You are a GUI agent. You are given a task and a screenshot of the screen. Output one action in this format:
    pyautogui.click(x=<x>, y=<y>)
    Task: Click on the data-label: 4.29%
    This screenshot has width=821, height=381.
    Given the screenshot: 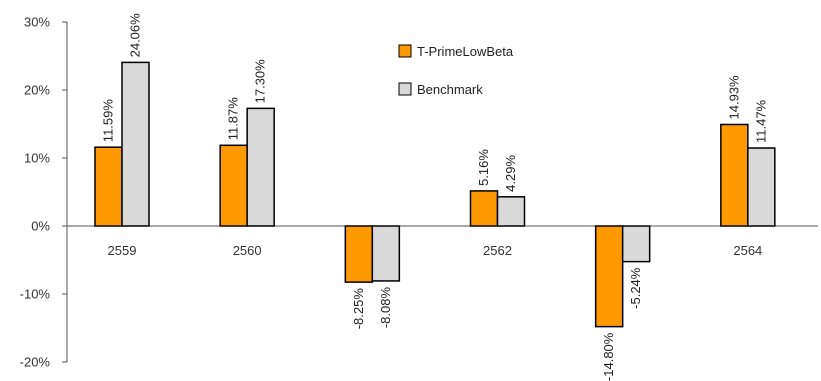 What is the action you would take?
    pyautogui.click(x=510, y=173)
    